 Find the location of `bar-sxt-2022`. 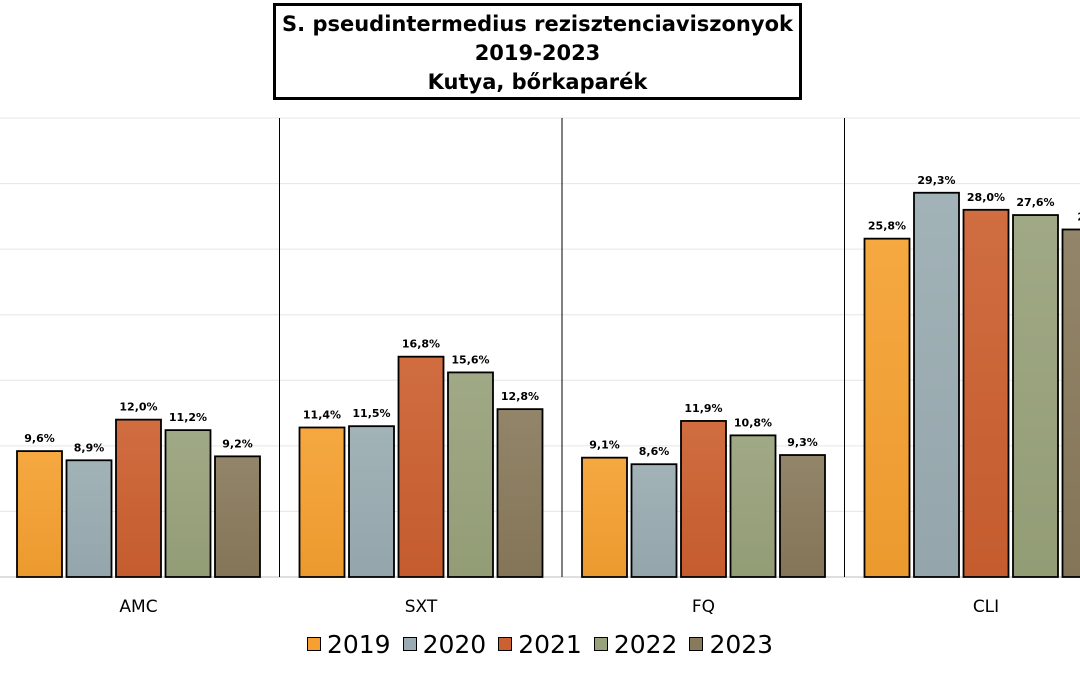

bar-sxt-2022 is located at coordinates (470, 474).